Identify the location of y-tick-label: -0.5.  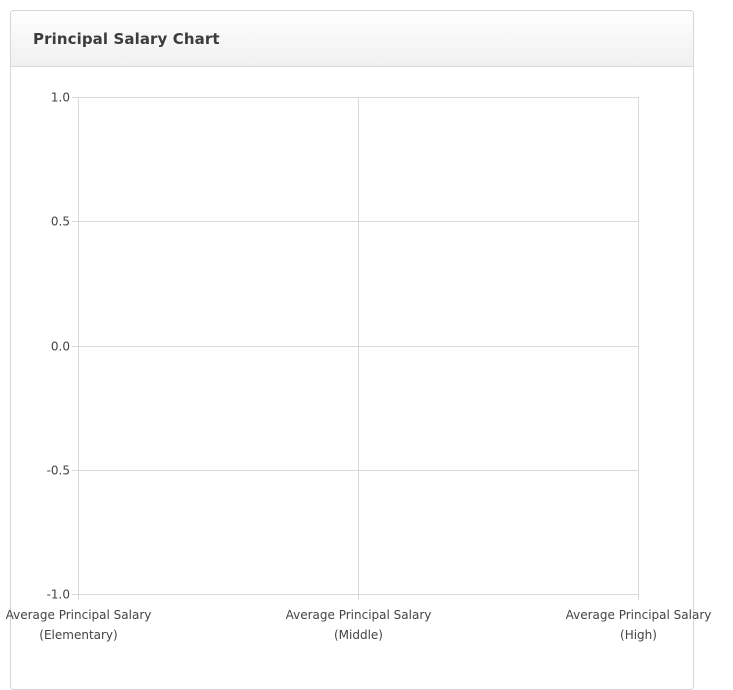
(58, 471).